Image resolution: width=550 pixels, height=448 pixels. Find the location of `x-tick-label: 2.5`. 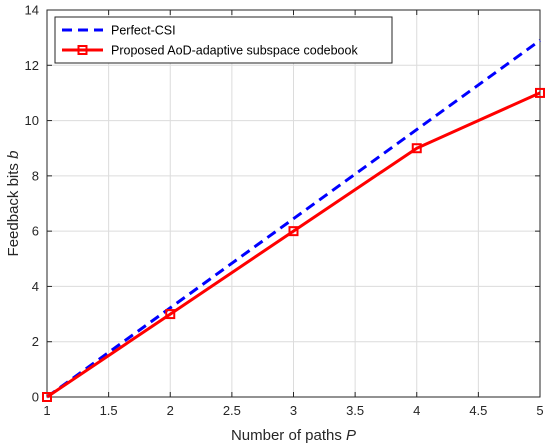

x-tick-label: 2.5 is located at coordinates (232, 410).